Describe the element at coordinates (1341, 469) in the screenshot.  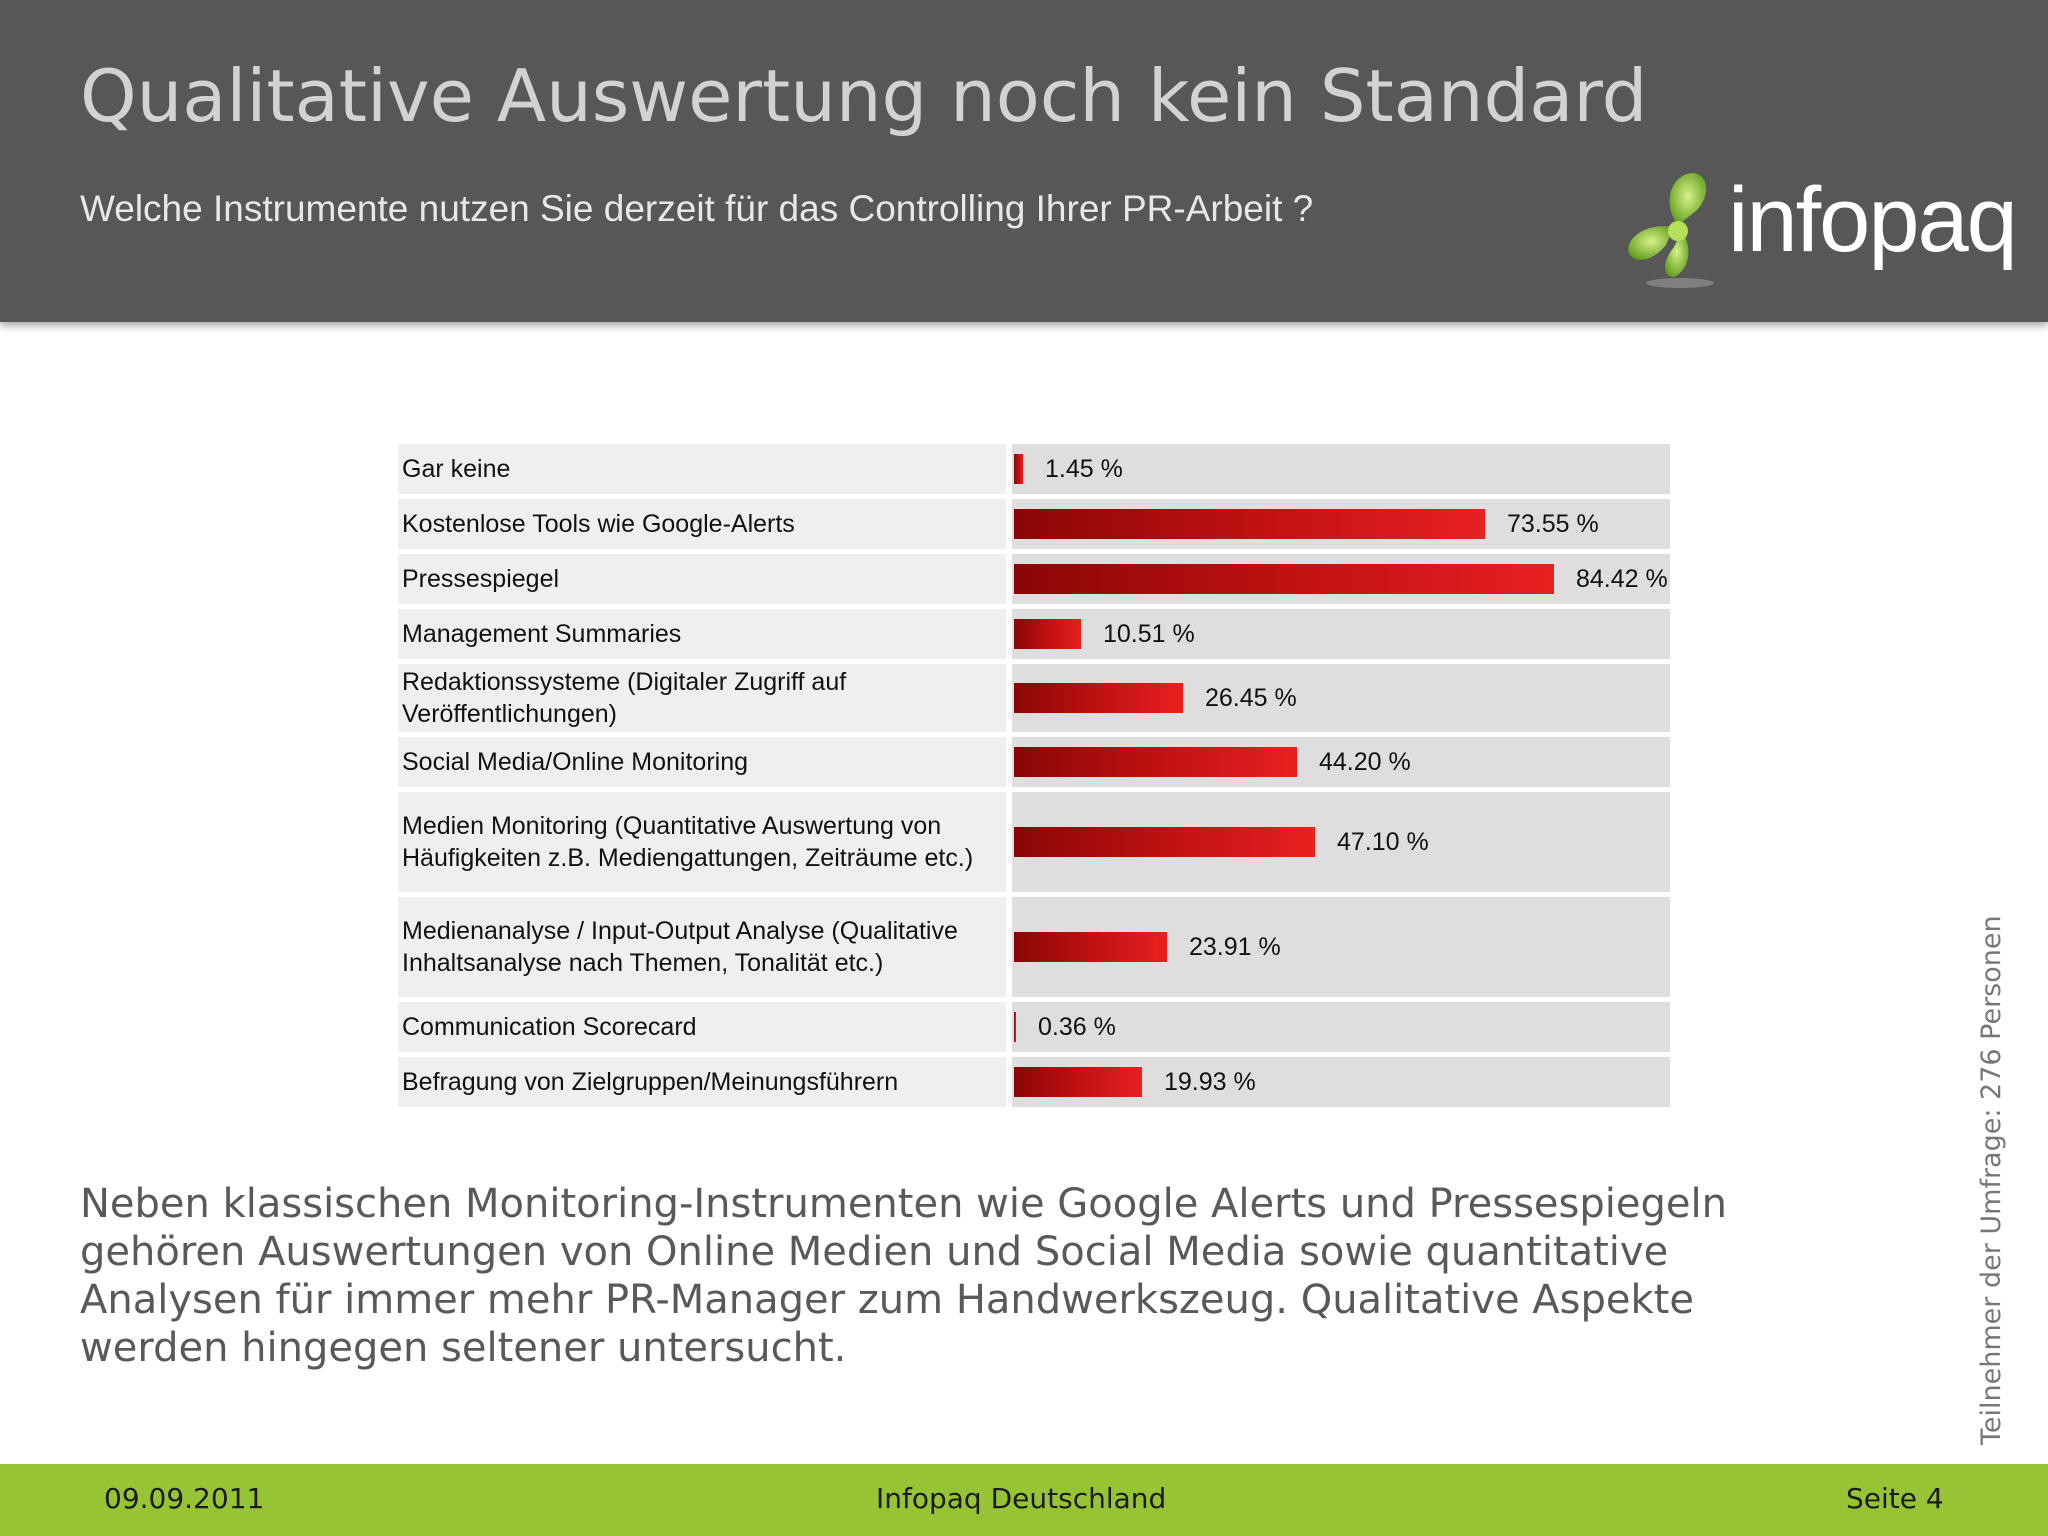
I see `bar-cell: 1.45 %` at that location.